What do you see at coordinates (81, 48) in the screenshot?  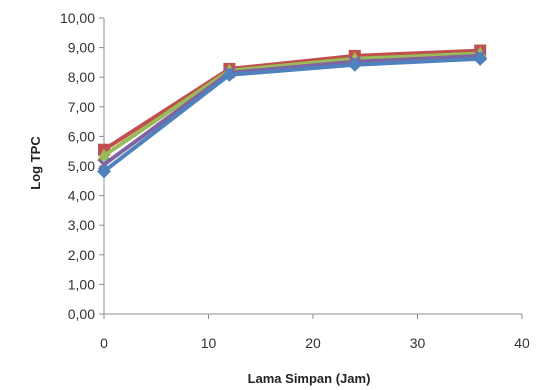 I see `y-tick-label: 9,00` at bounding box center [81, 48].